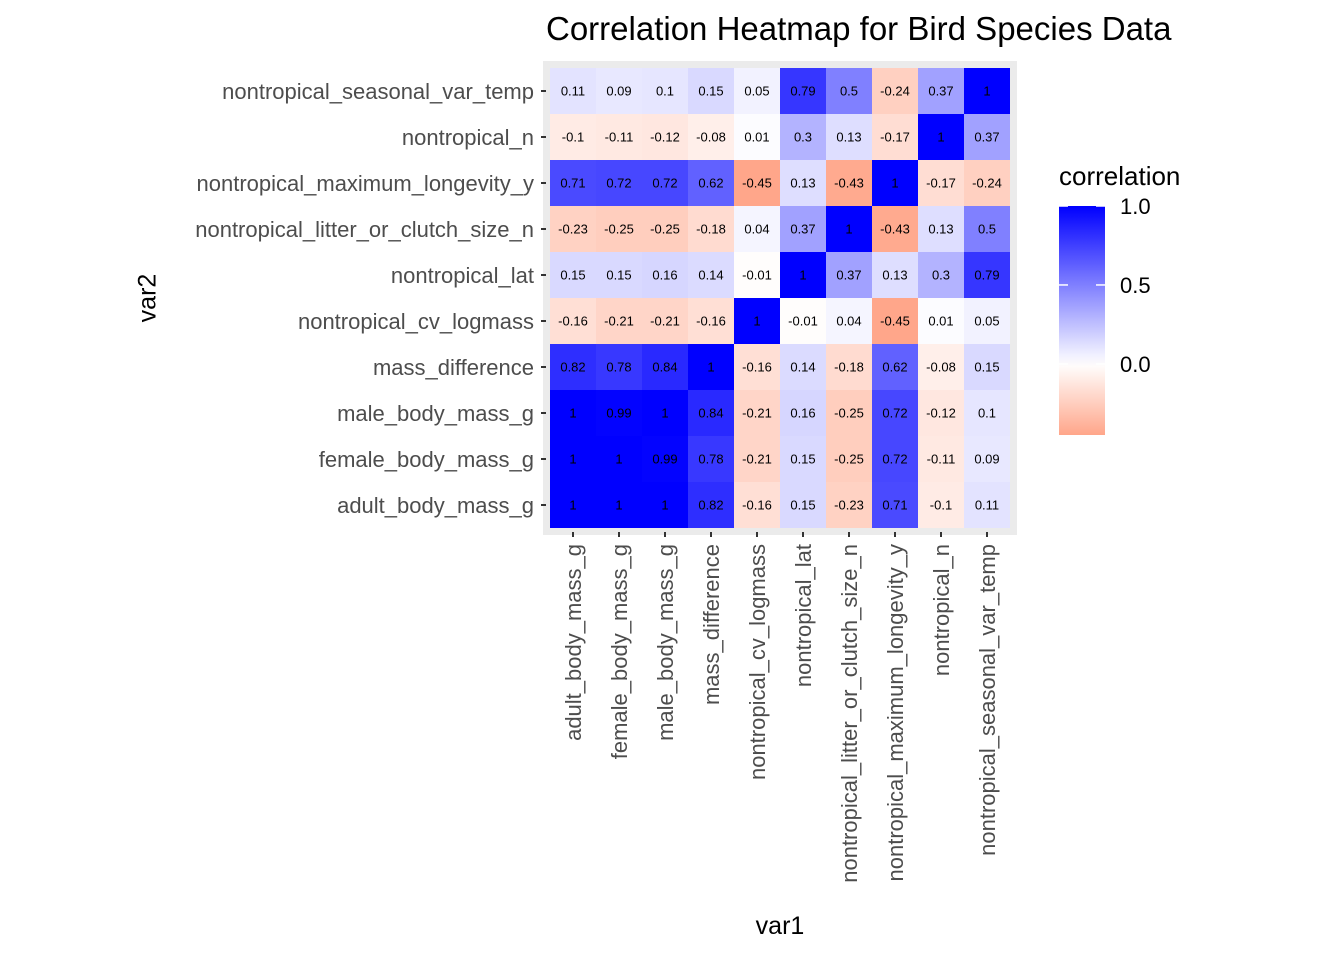 This screenshot has width=1344, height=960. Describe the element at coordinates (987, 229) in the screenshot. I see `cell-value-label: 0.5` at that location.